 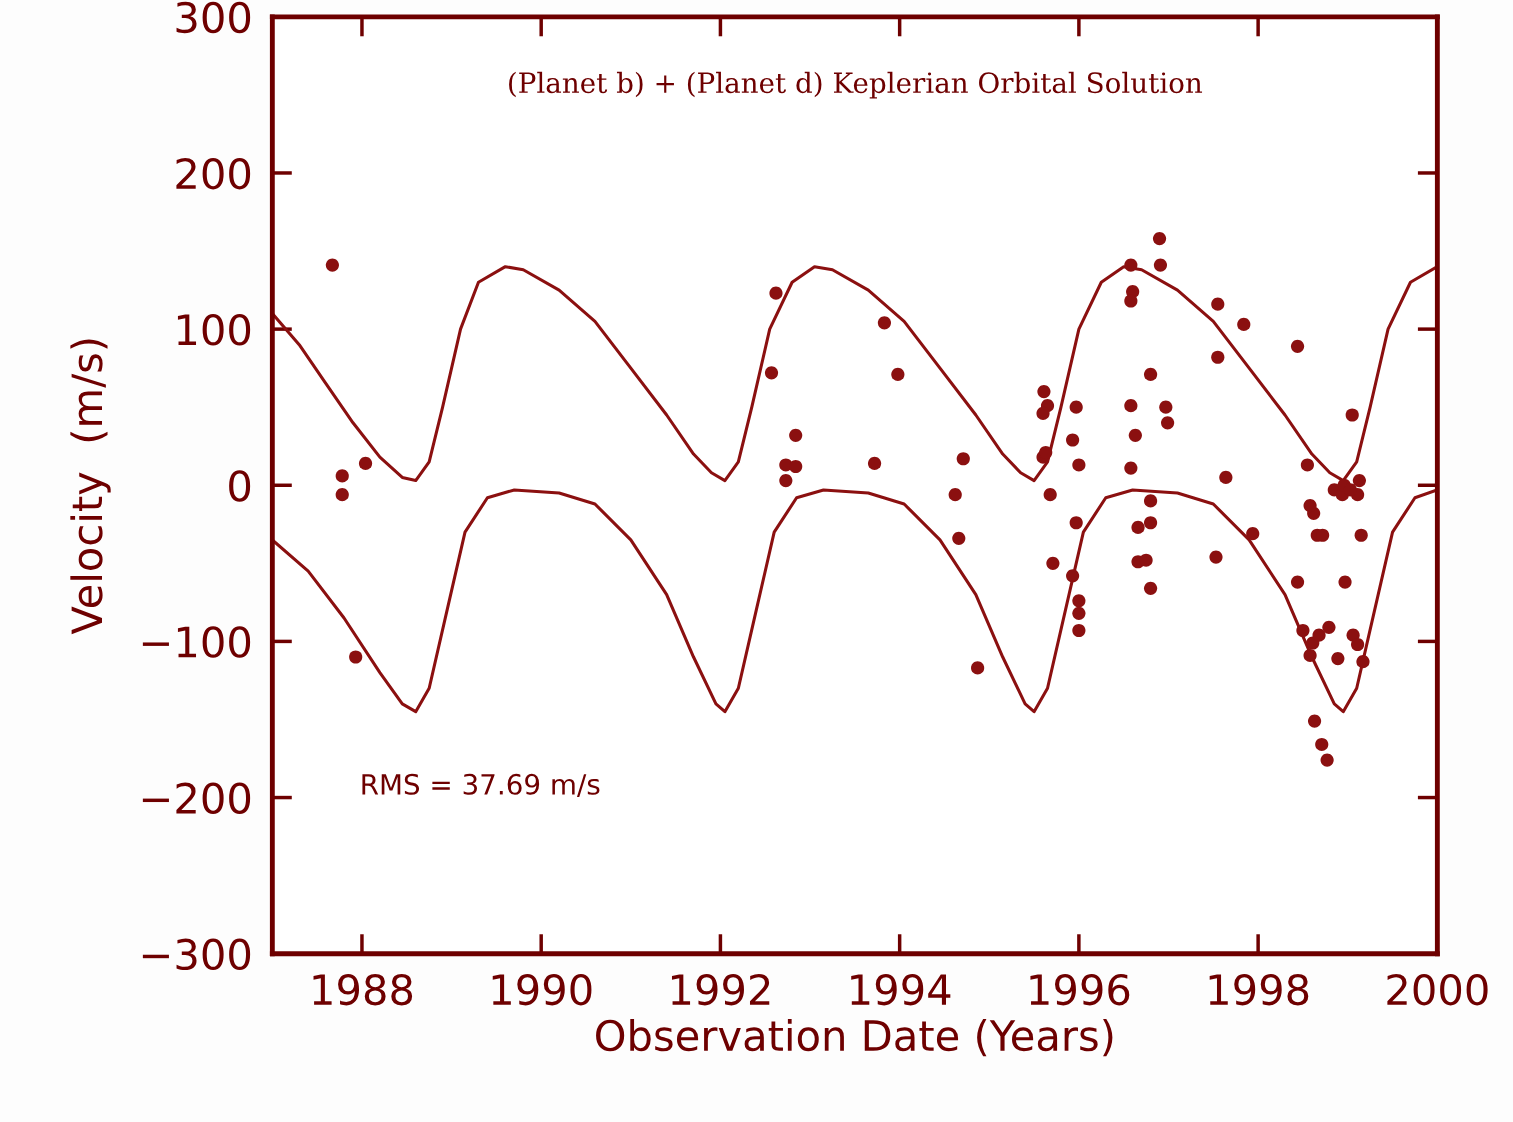 I want to click on y-tick-label: 300, so click(x=213, y=17).